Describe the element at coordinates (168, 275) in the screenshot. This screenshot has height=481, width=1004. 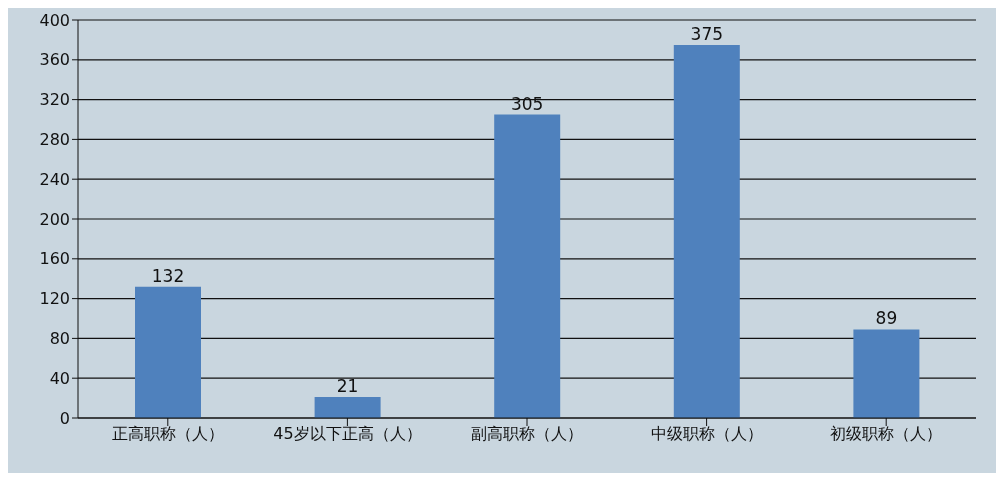
I see `data-label: 132` at that location.